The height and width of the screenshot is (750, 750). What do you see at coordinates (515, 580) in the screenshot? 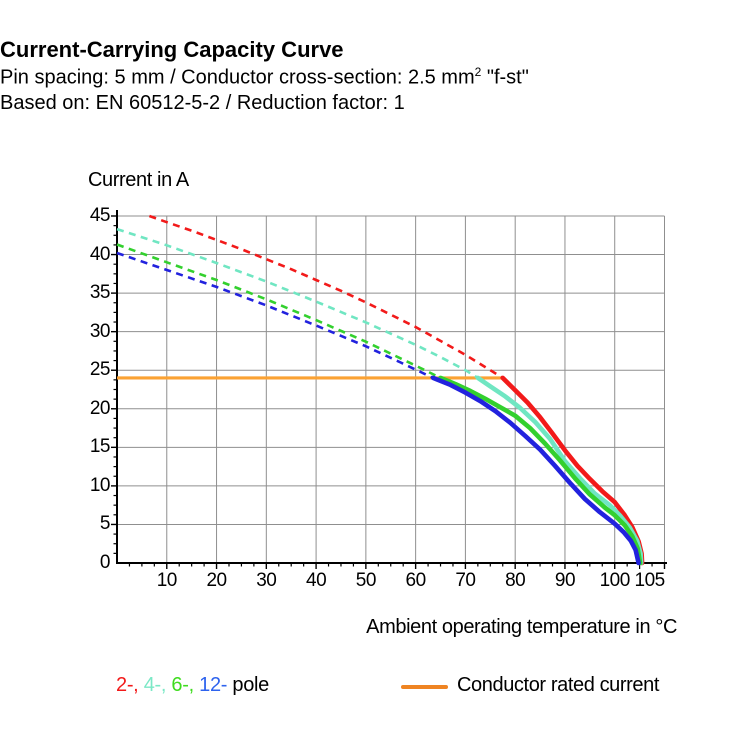
I see `x-tick-label-80: 80` at bounding box center [515, 580].